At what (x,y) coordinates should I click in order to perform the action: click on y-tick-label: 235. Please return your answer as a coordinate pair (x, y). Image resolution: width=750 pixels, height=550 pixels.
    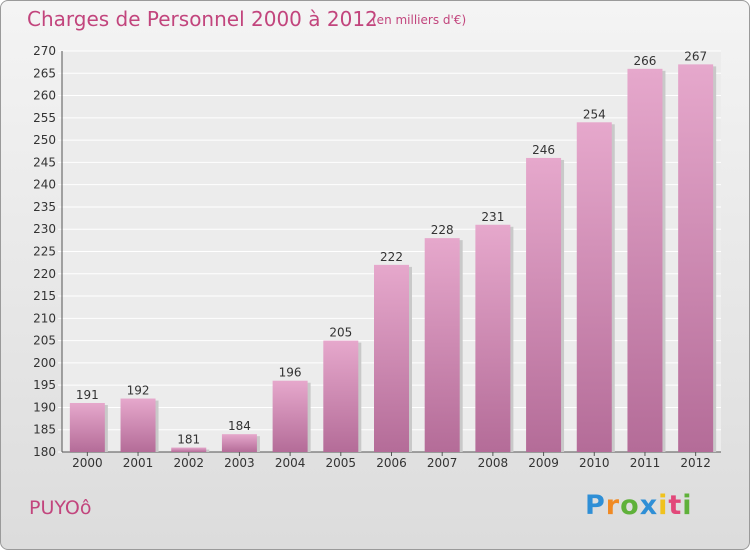
    Looking at the image, I should click on (44, 207).